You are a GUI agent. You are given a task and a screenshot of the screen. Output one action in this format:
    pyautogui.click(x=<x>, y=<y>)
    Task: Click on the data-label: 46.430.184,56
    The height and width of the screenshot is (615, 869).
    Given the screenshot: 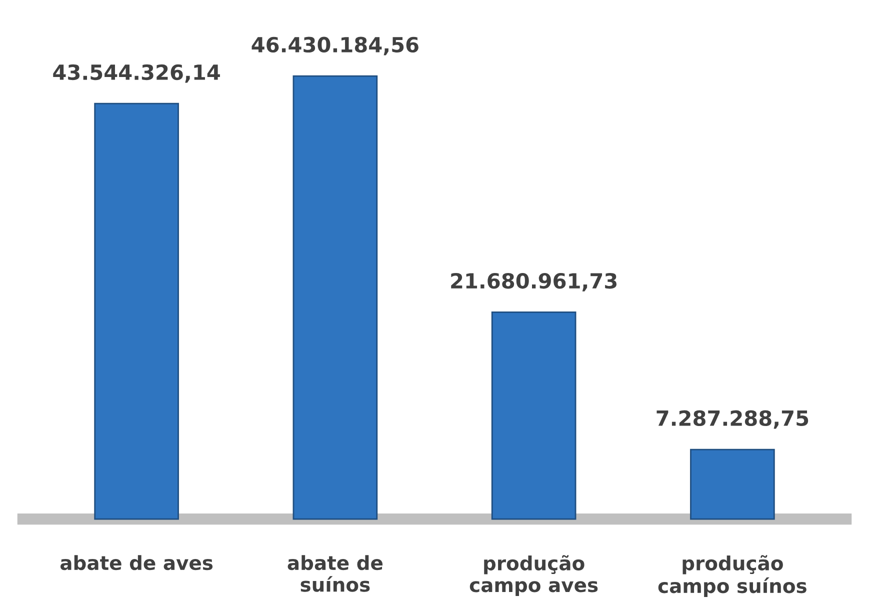 What is the action you would take?
    pyautogui.click(x=335, y=46)
    